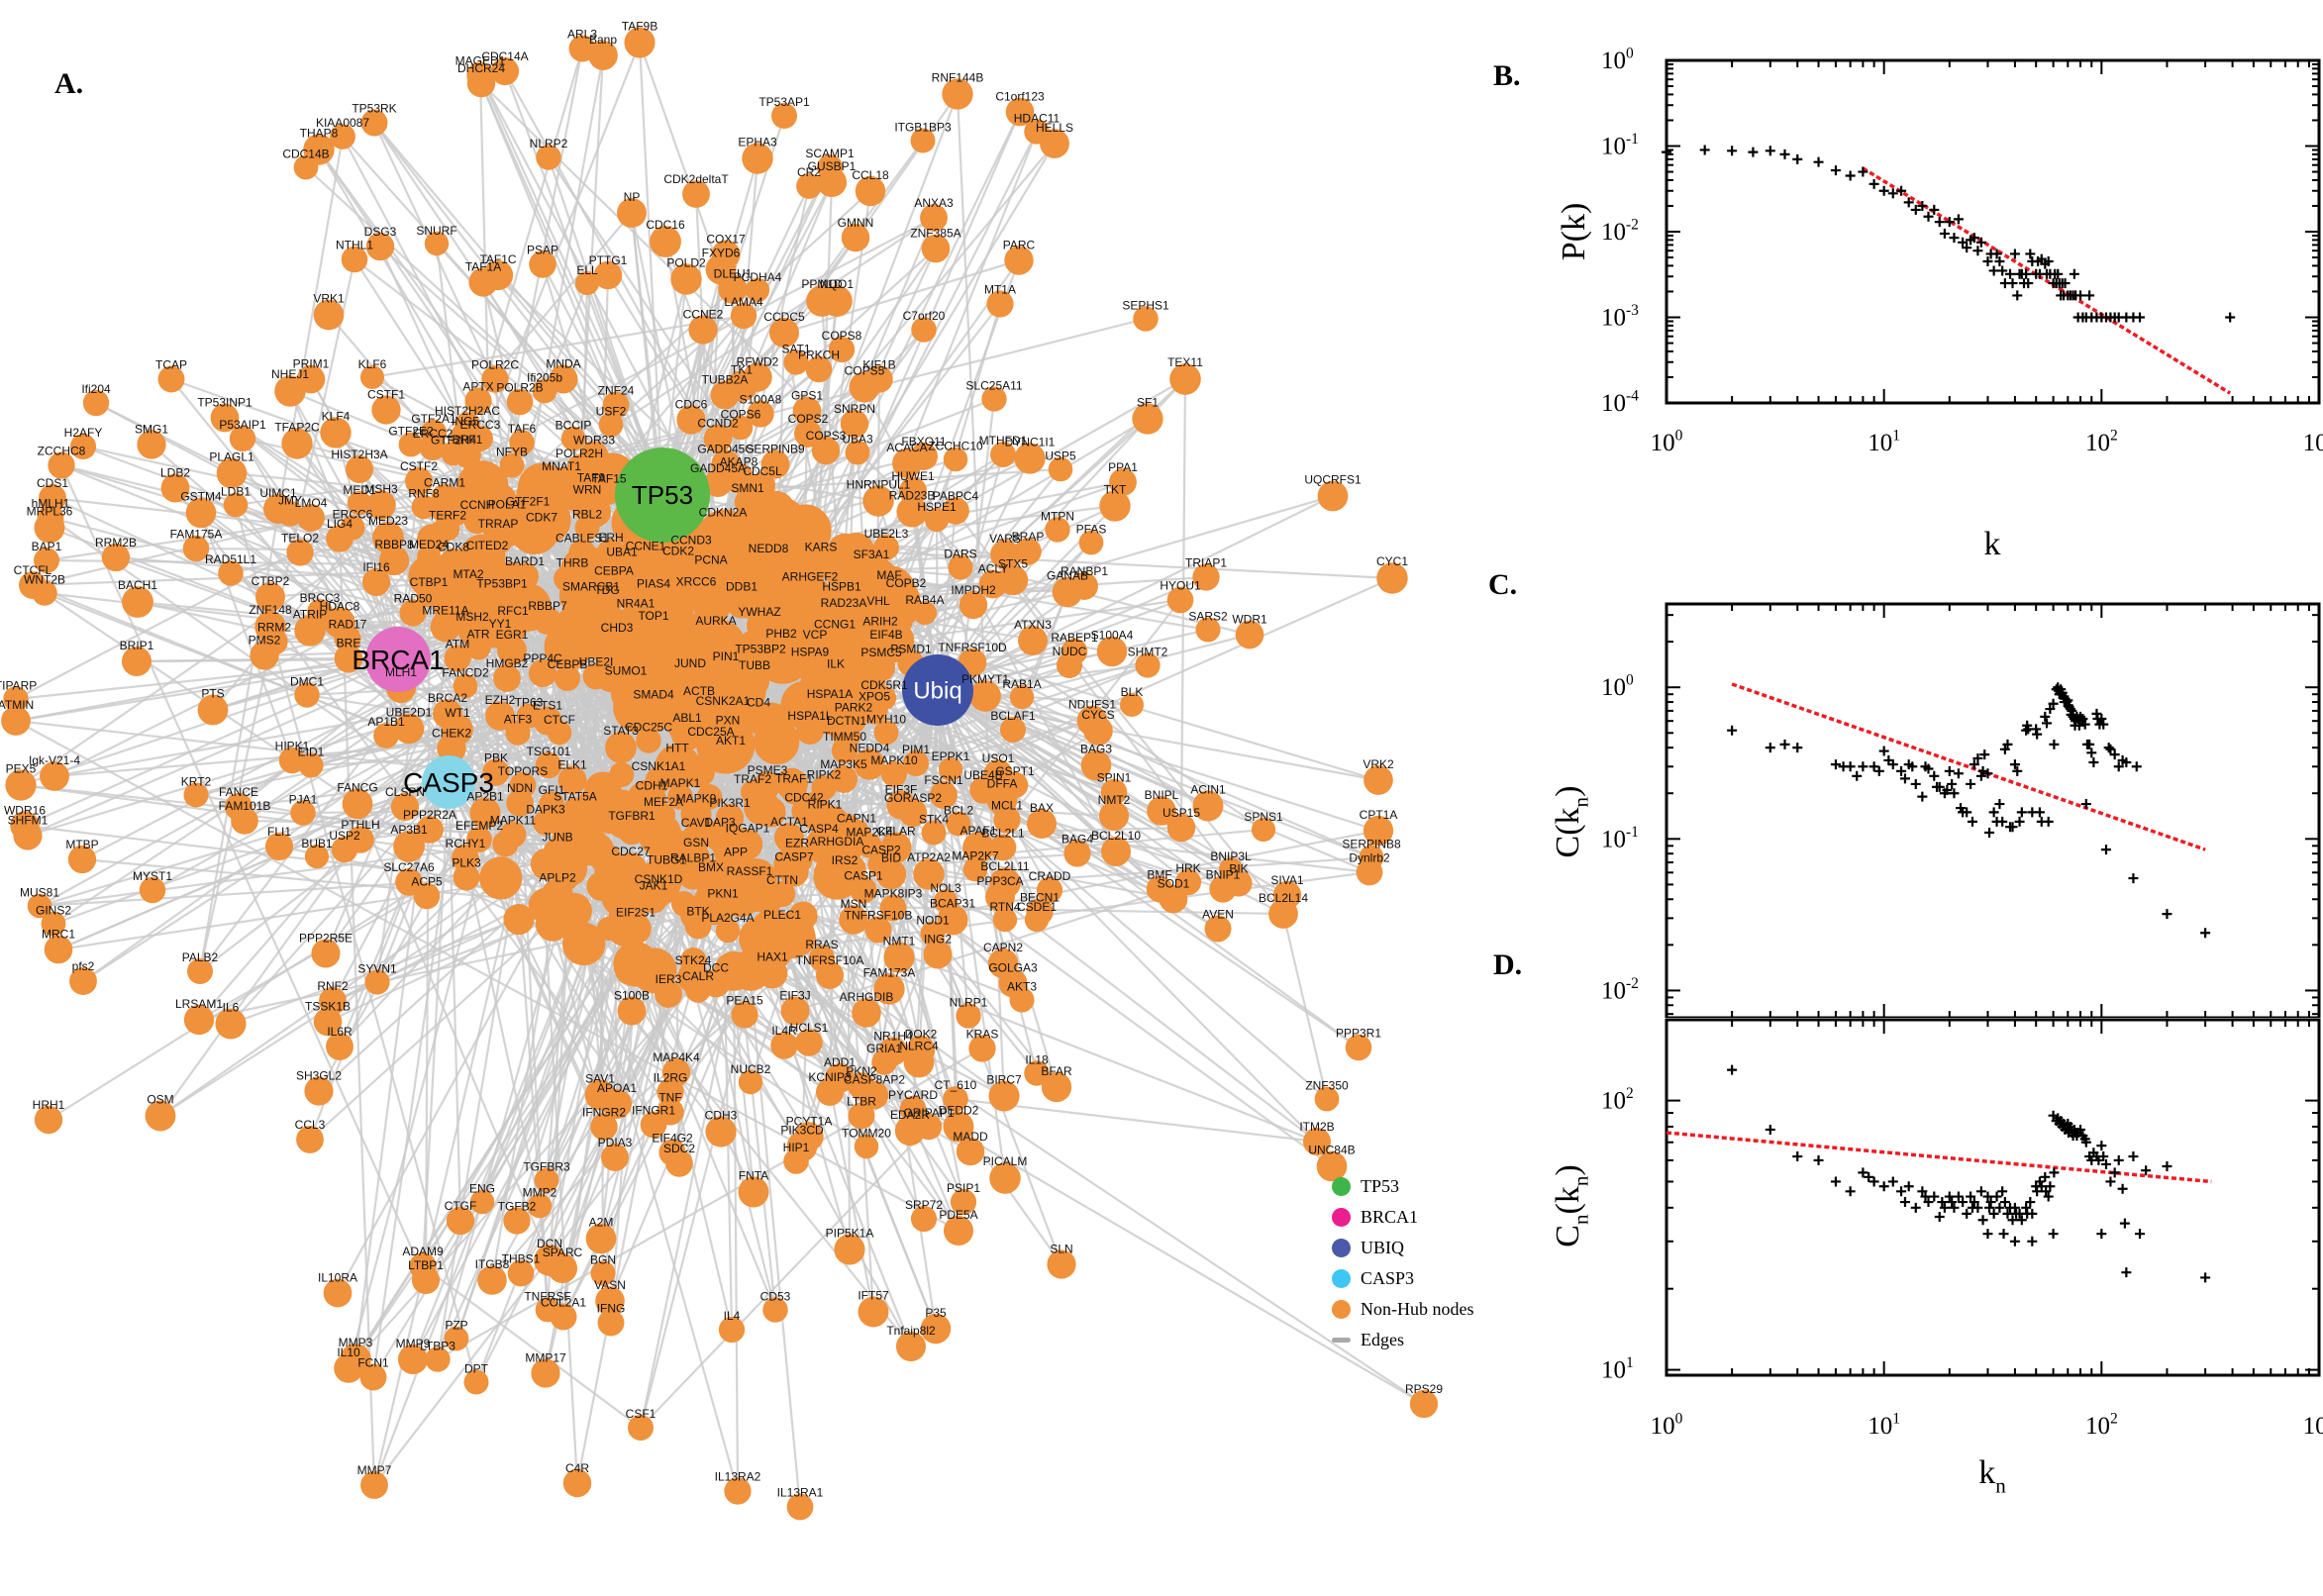 This screenshot has height=1596, width=2323. I want to click on gene-label: IFI16, so click(376, 567).